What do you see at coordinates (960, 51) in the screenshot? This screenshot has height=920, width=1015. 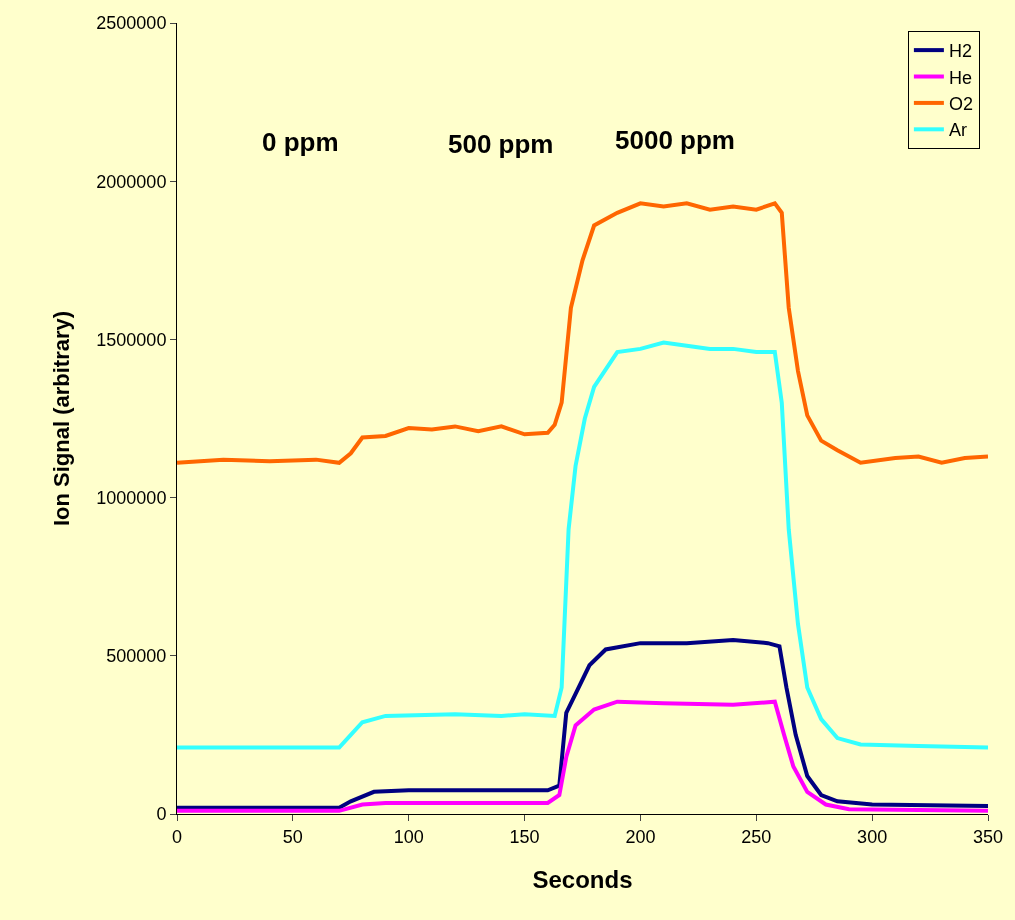 I see `legend-label: H2` at bounding box center [960, 51].